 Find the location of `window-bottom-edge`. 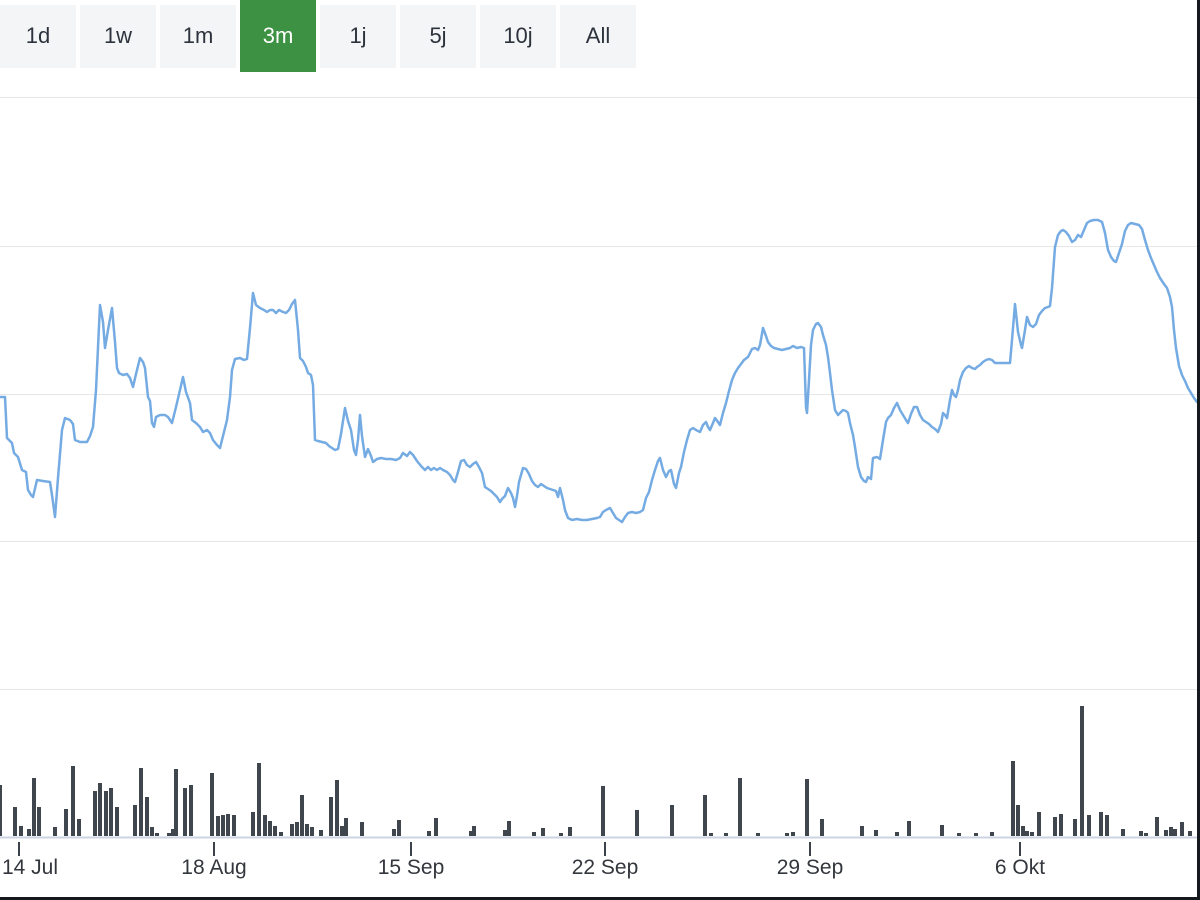

window-bottom-edge is located at coordinates (600, 898).